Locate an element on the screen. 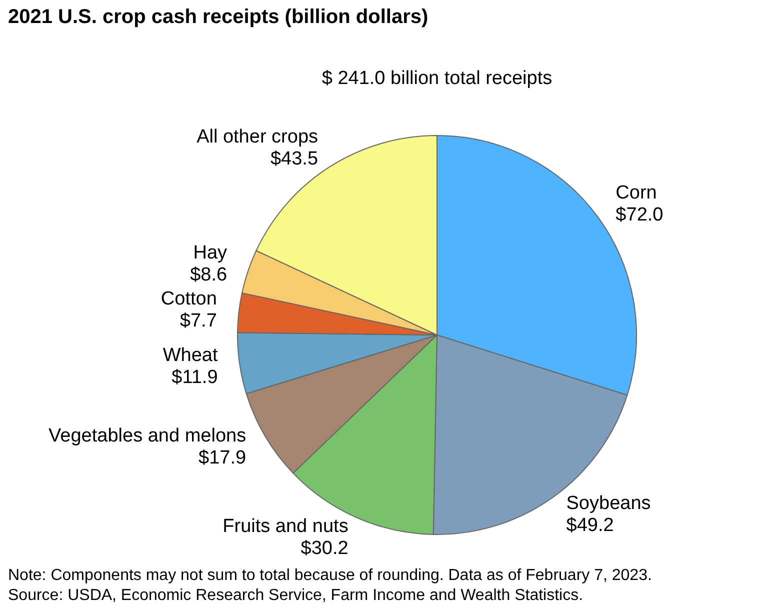 The height and width of the screenshot is (613, 768). slice-label: Vegetables and melons is located at coordinates (147, 436).